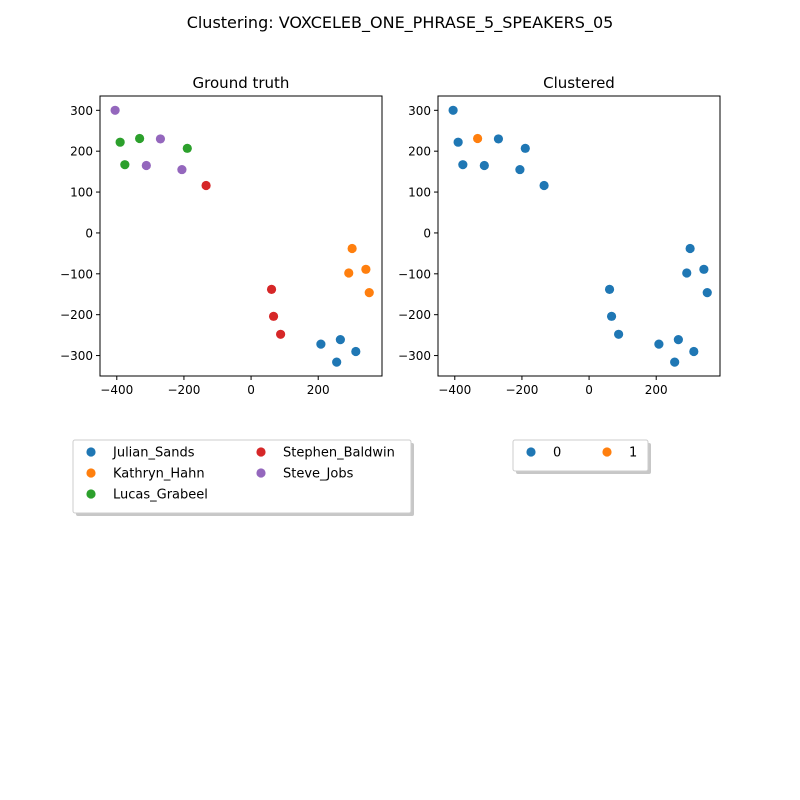  What do you see at coordinates (81, 152) in the screenshot?
I see `chart-1-ytick-label: 200` at bounding box center [81, 152].